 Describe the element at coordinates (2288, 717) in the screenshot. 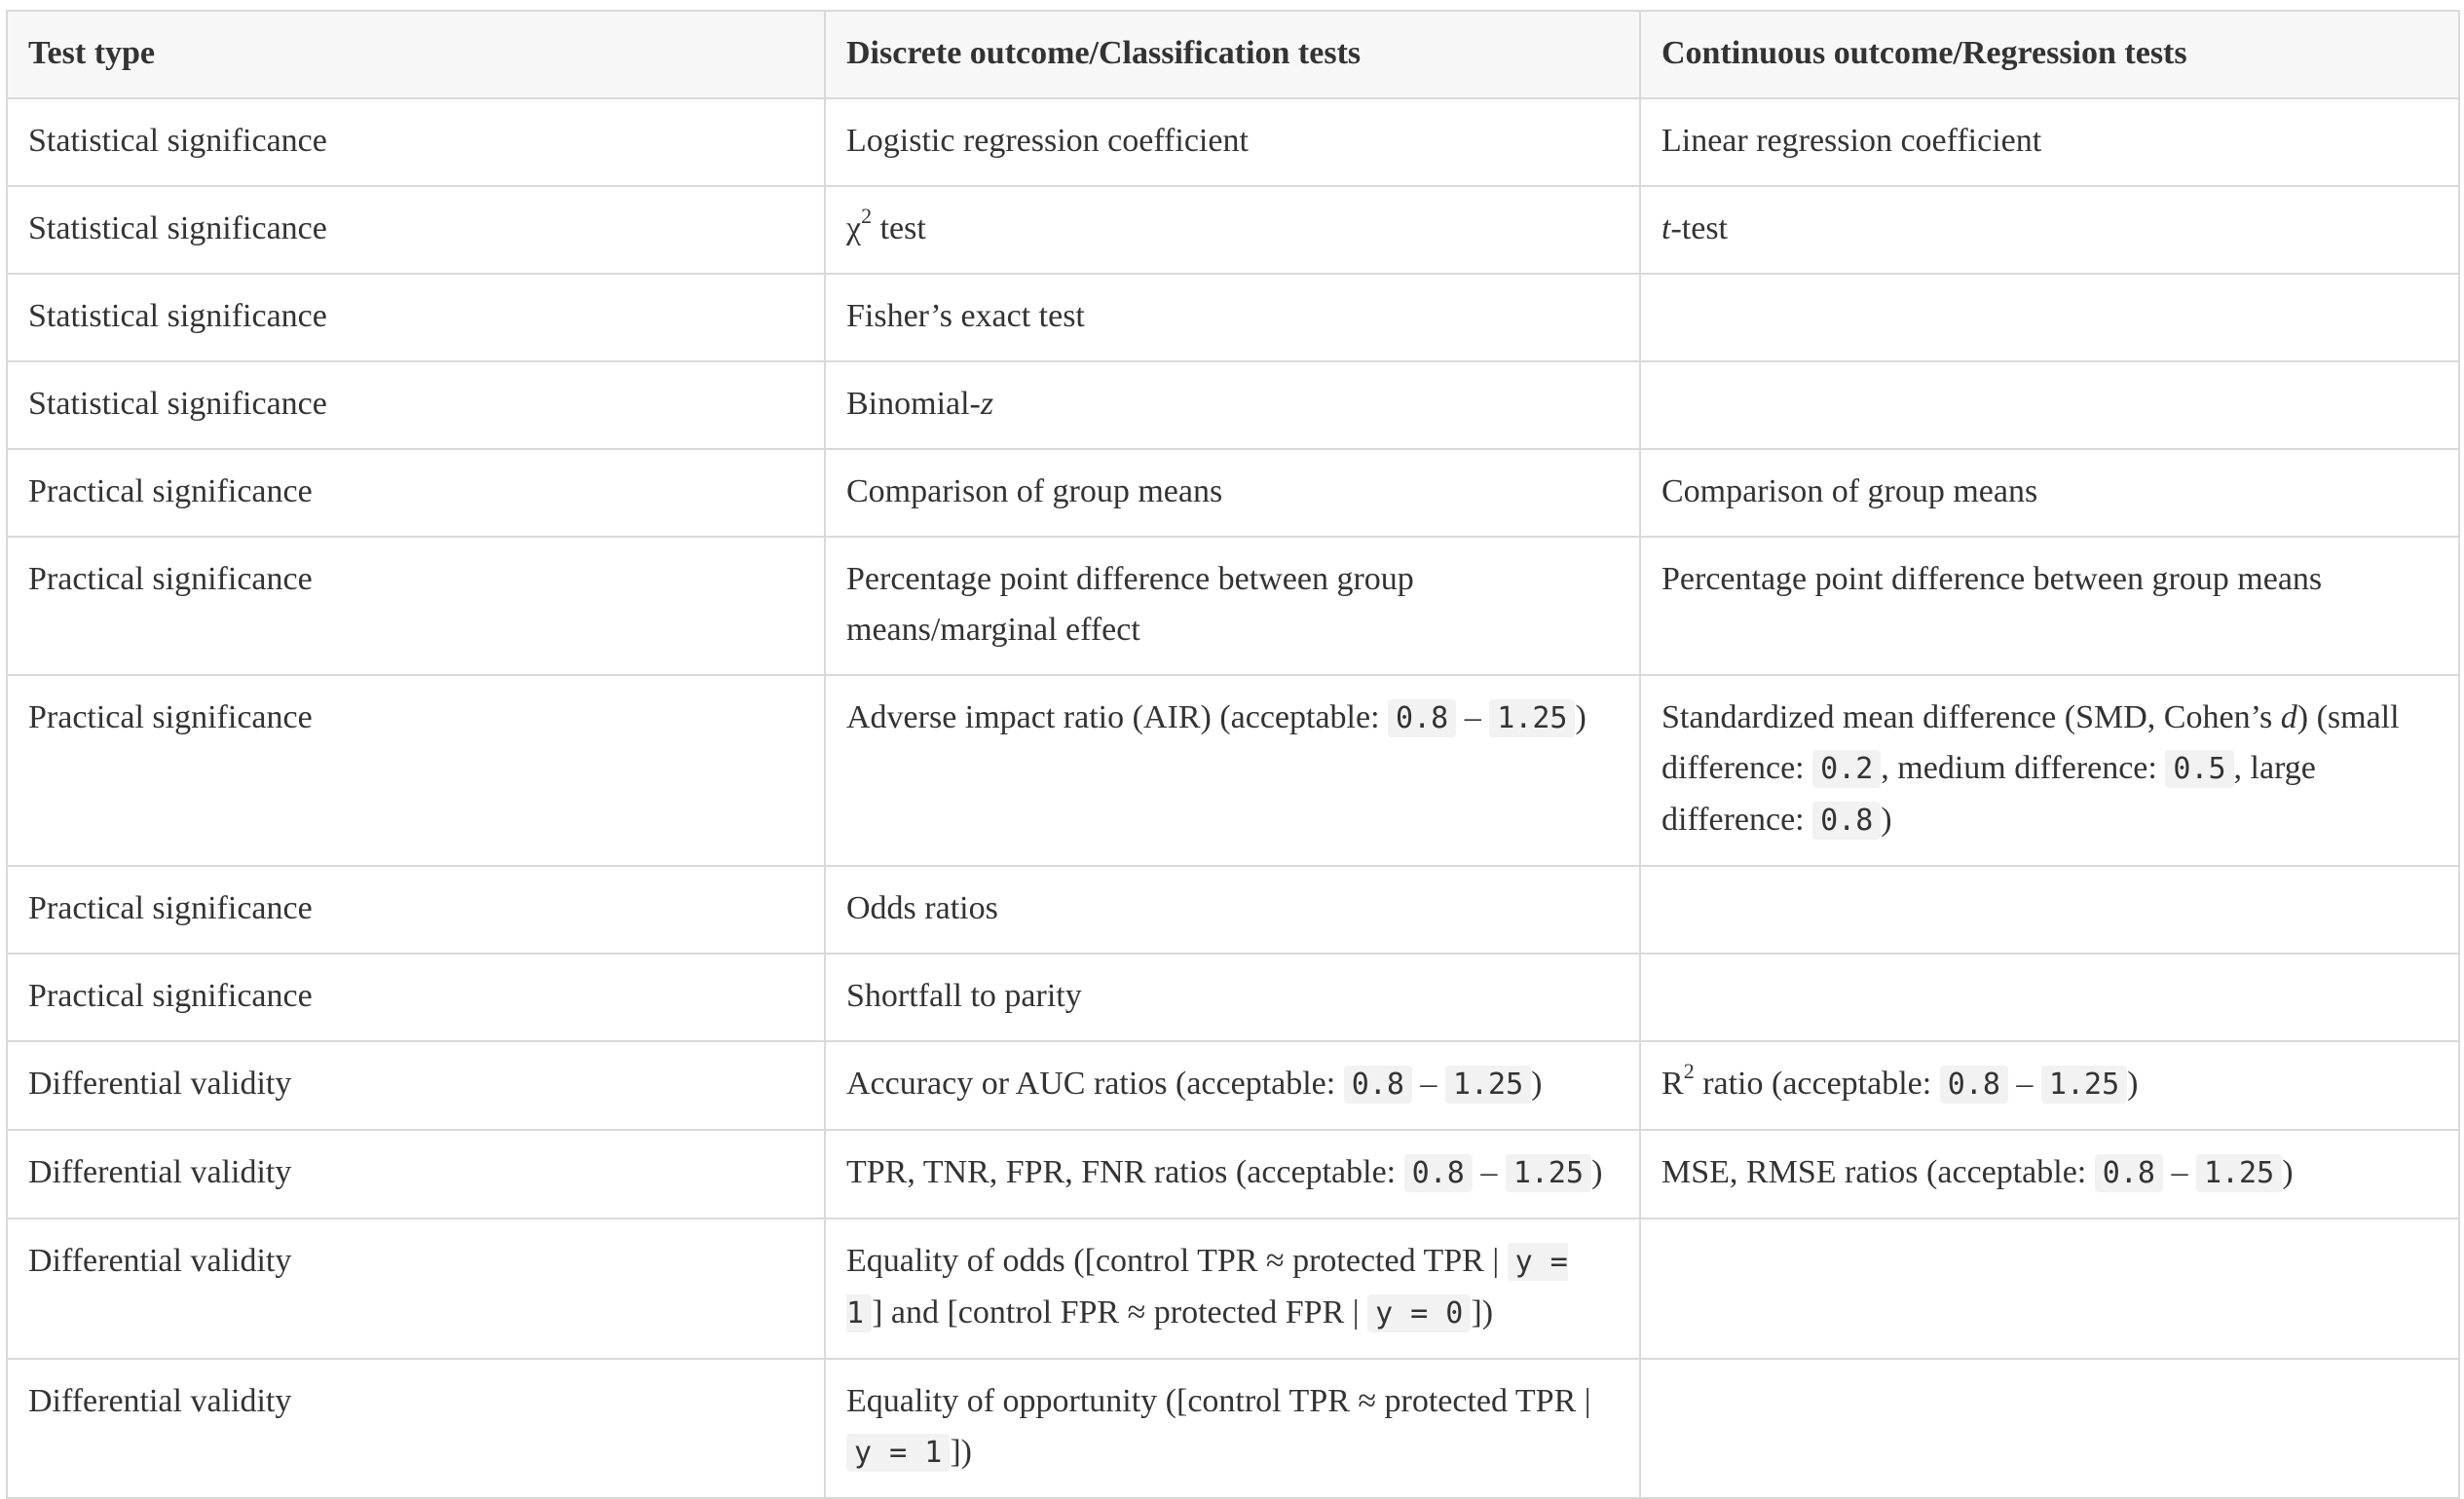

I see `italic-d: d` at that location.